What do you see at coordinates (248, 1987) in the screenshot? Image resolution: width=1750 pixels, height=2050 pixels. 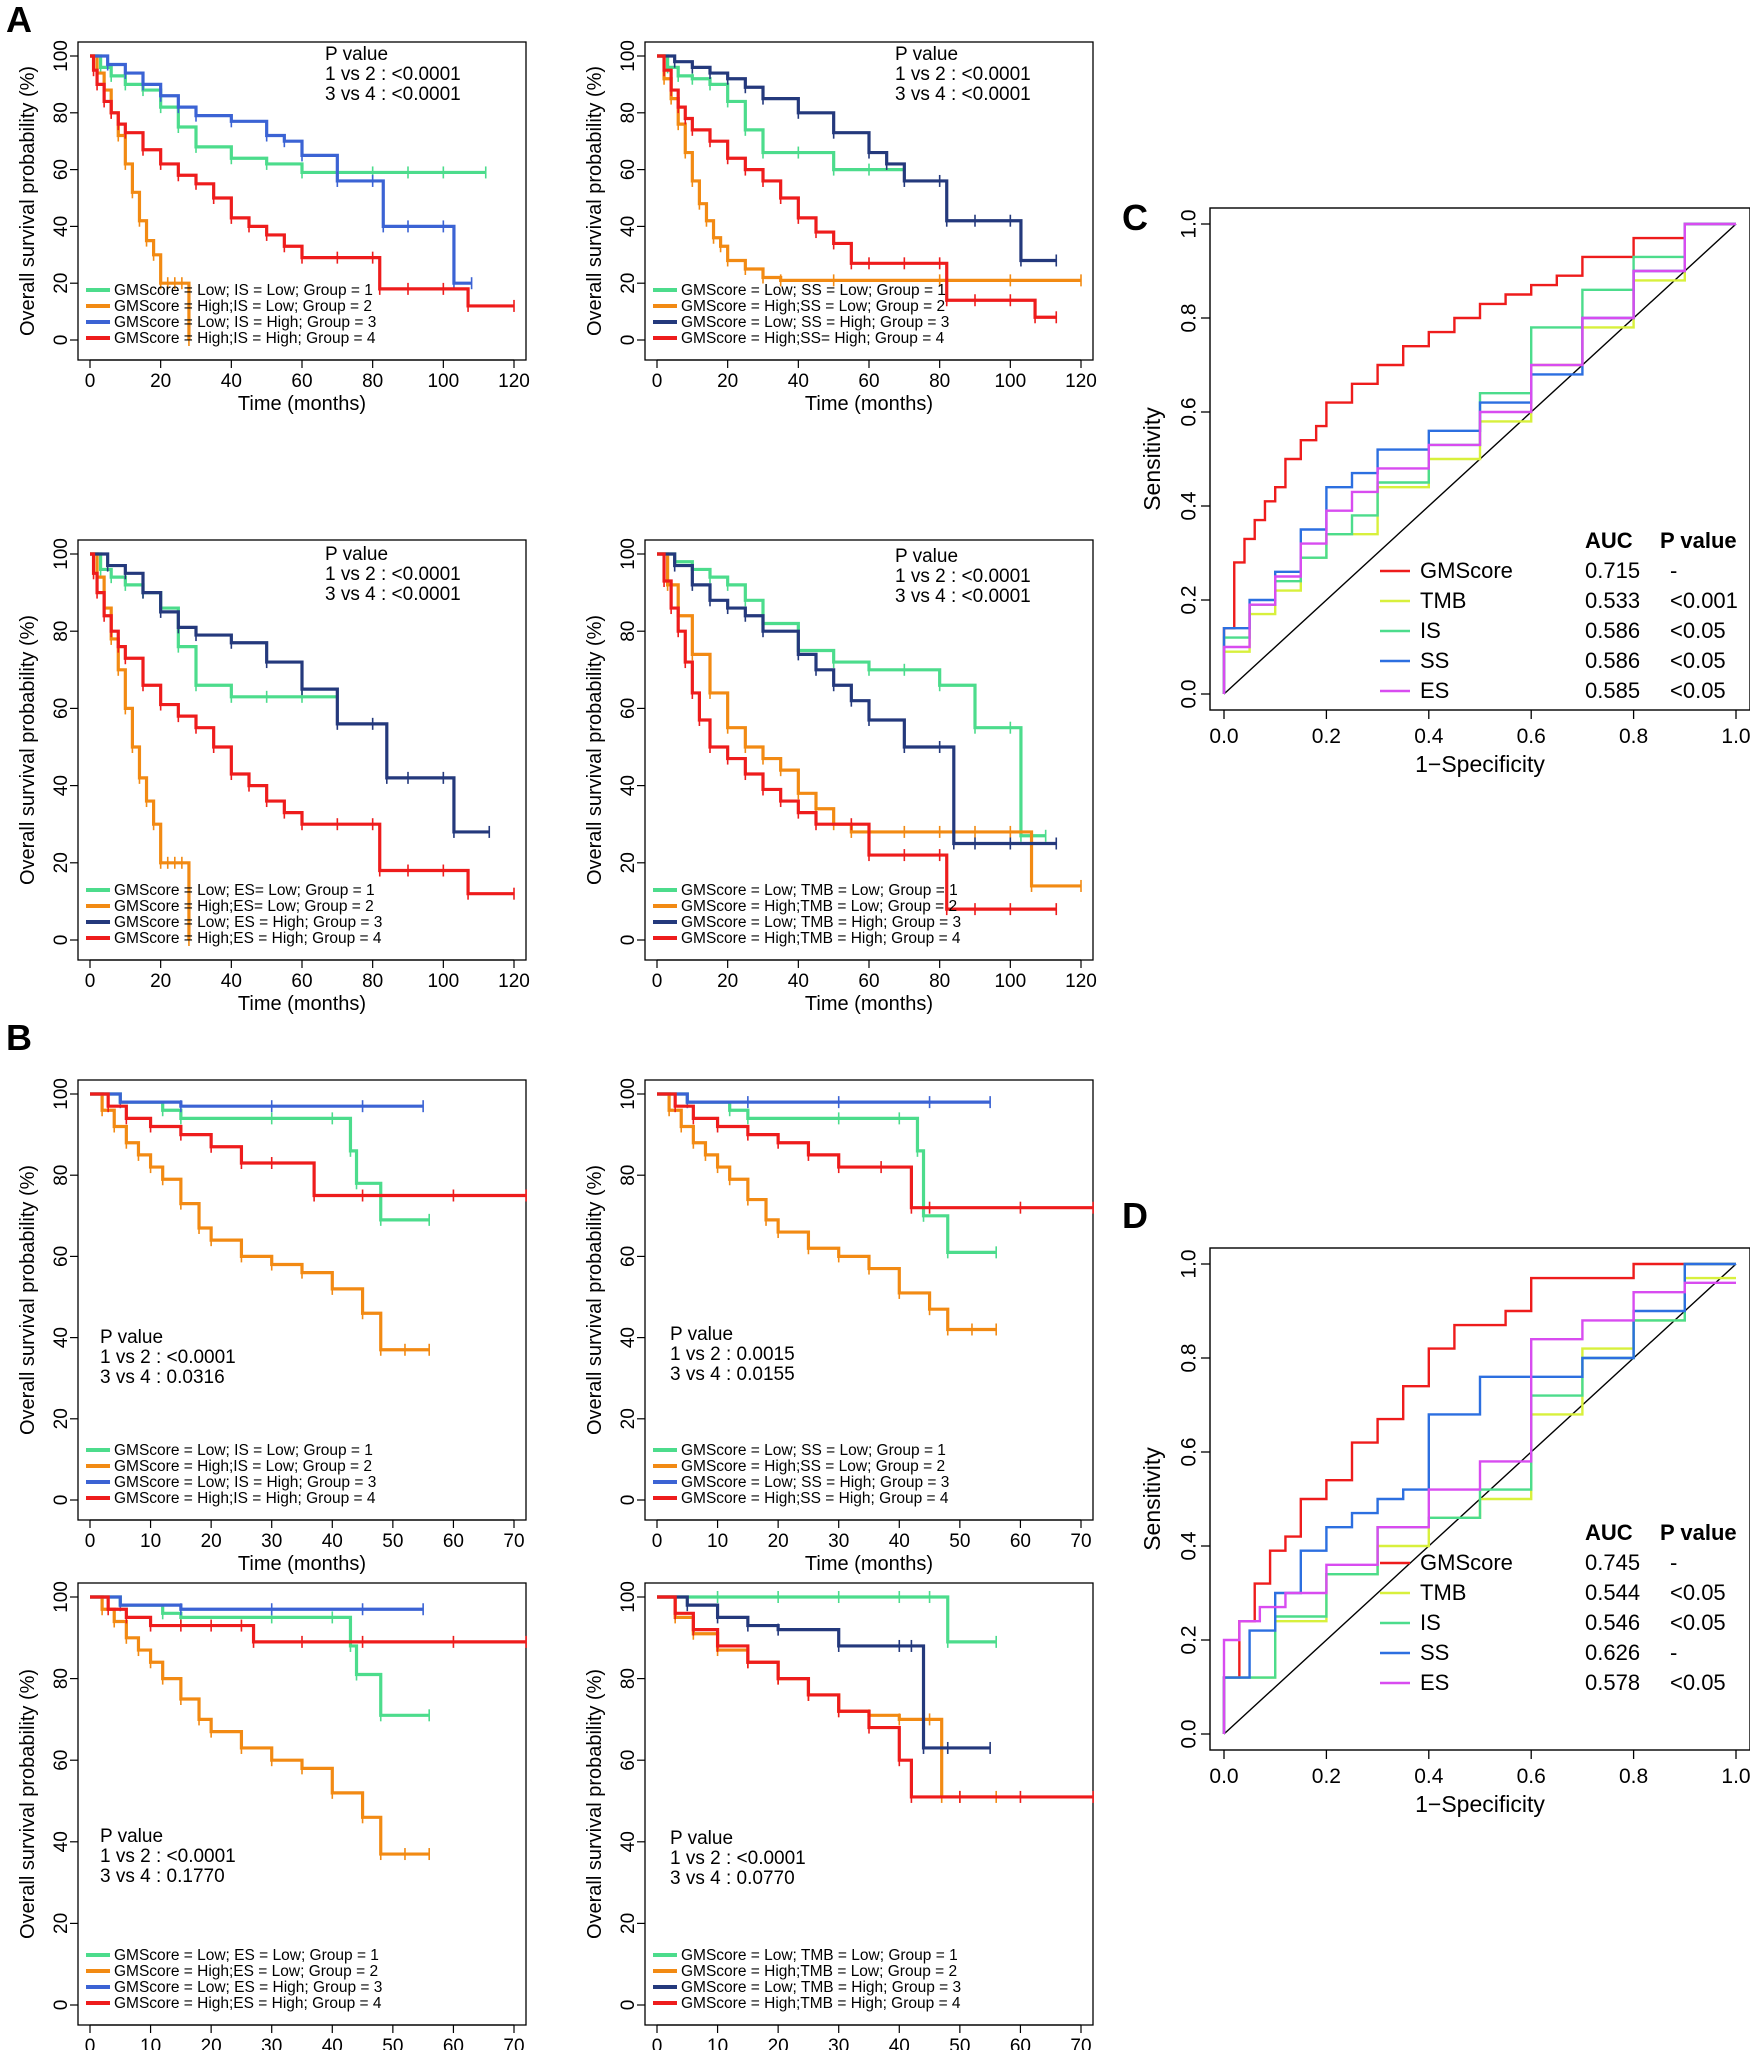 I see `legend-label-group-3: GMScore = Low; ES = High; Group = 3` at bounding box center [248, 1987].